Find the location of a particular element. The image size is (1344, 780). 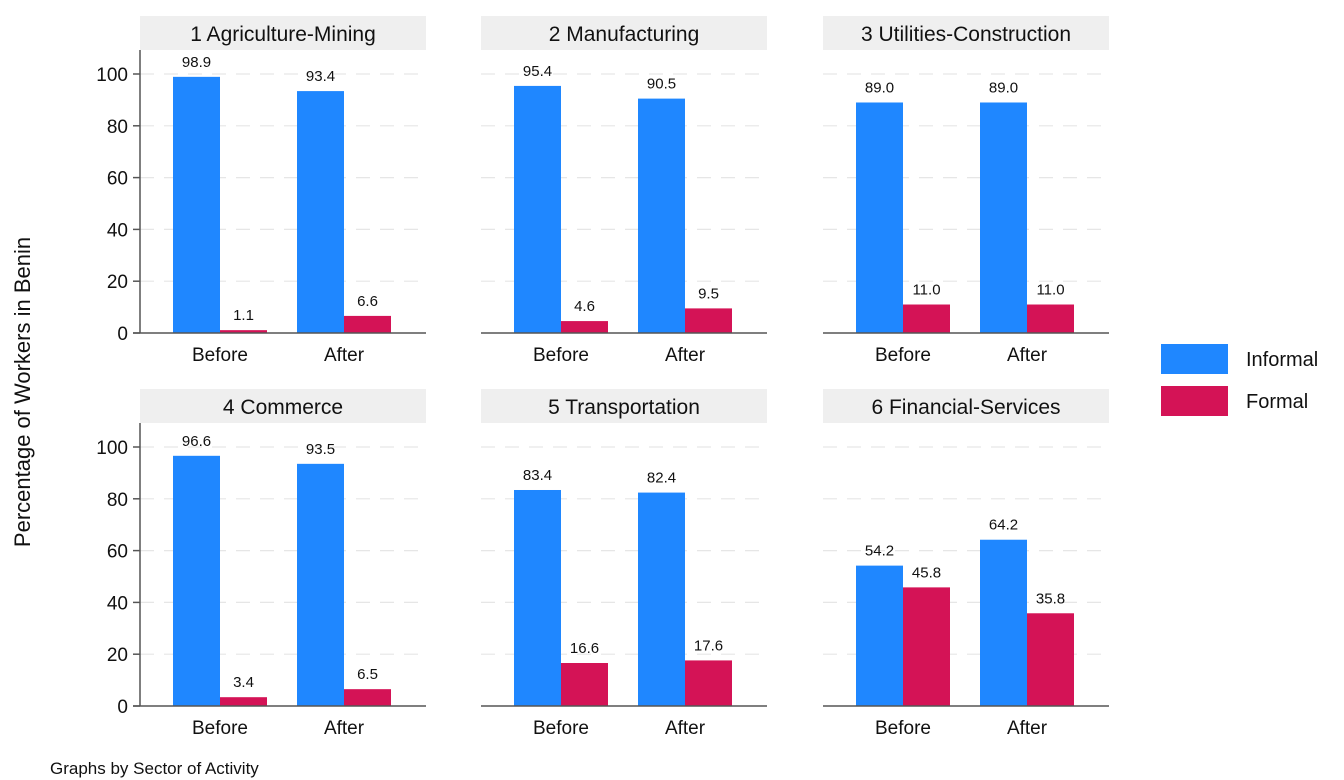

panel-title: 2 Manufacturing is located at coordinates (624, 34).